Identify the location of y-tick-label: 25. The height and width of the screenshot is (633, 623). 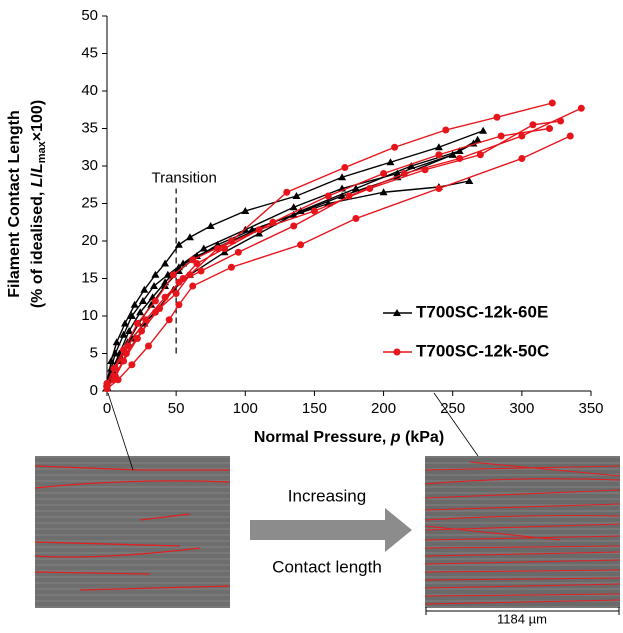
(89, 202).